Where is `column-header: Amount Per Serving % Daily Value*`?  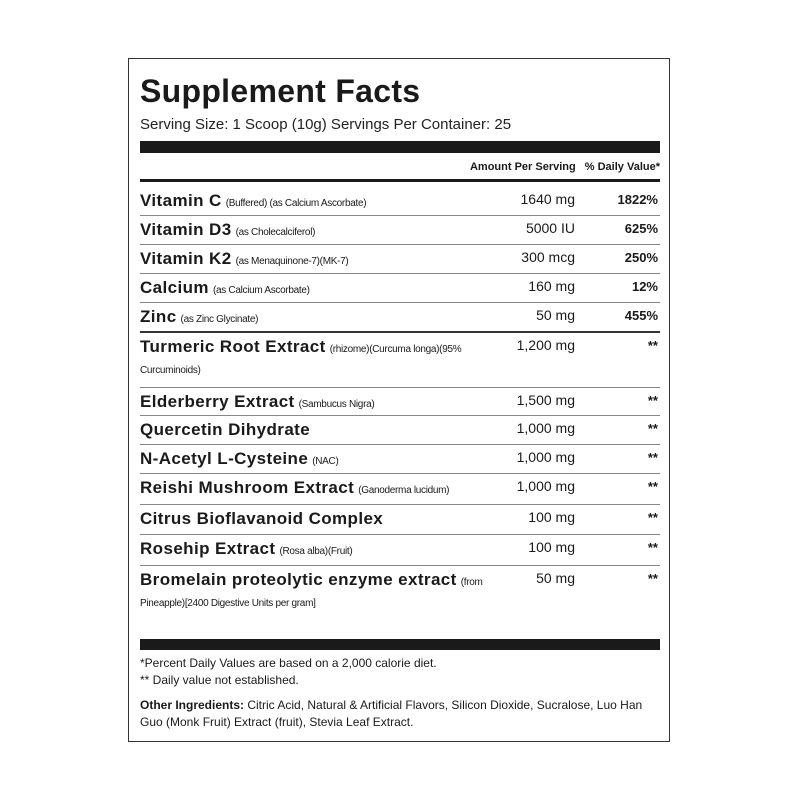
column-header: Amount Per Serving % Daily Value* is located at coordinates (562, 167).